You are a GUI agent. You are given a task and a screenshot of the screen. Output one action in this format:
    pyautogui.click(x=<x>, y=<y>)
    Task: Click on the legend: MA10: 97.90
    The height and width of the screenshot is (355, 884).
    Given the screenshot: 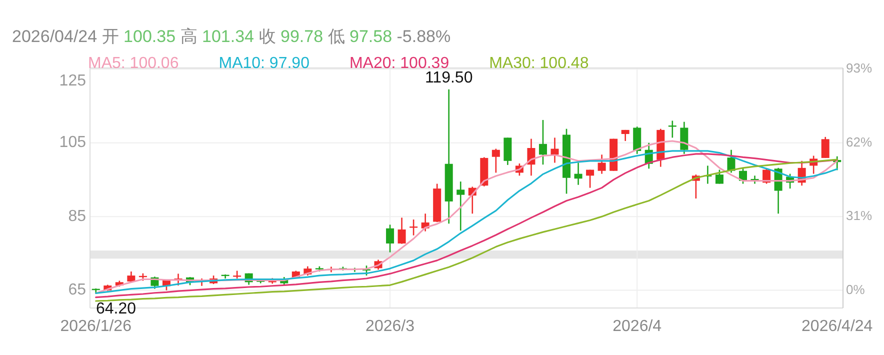 What is the action you would take?
    pyautogui.click(x=264, y=63)
    